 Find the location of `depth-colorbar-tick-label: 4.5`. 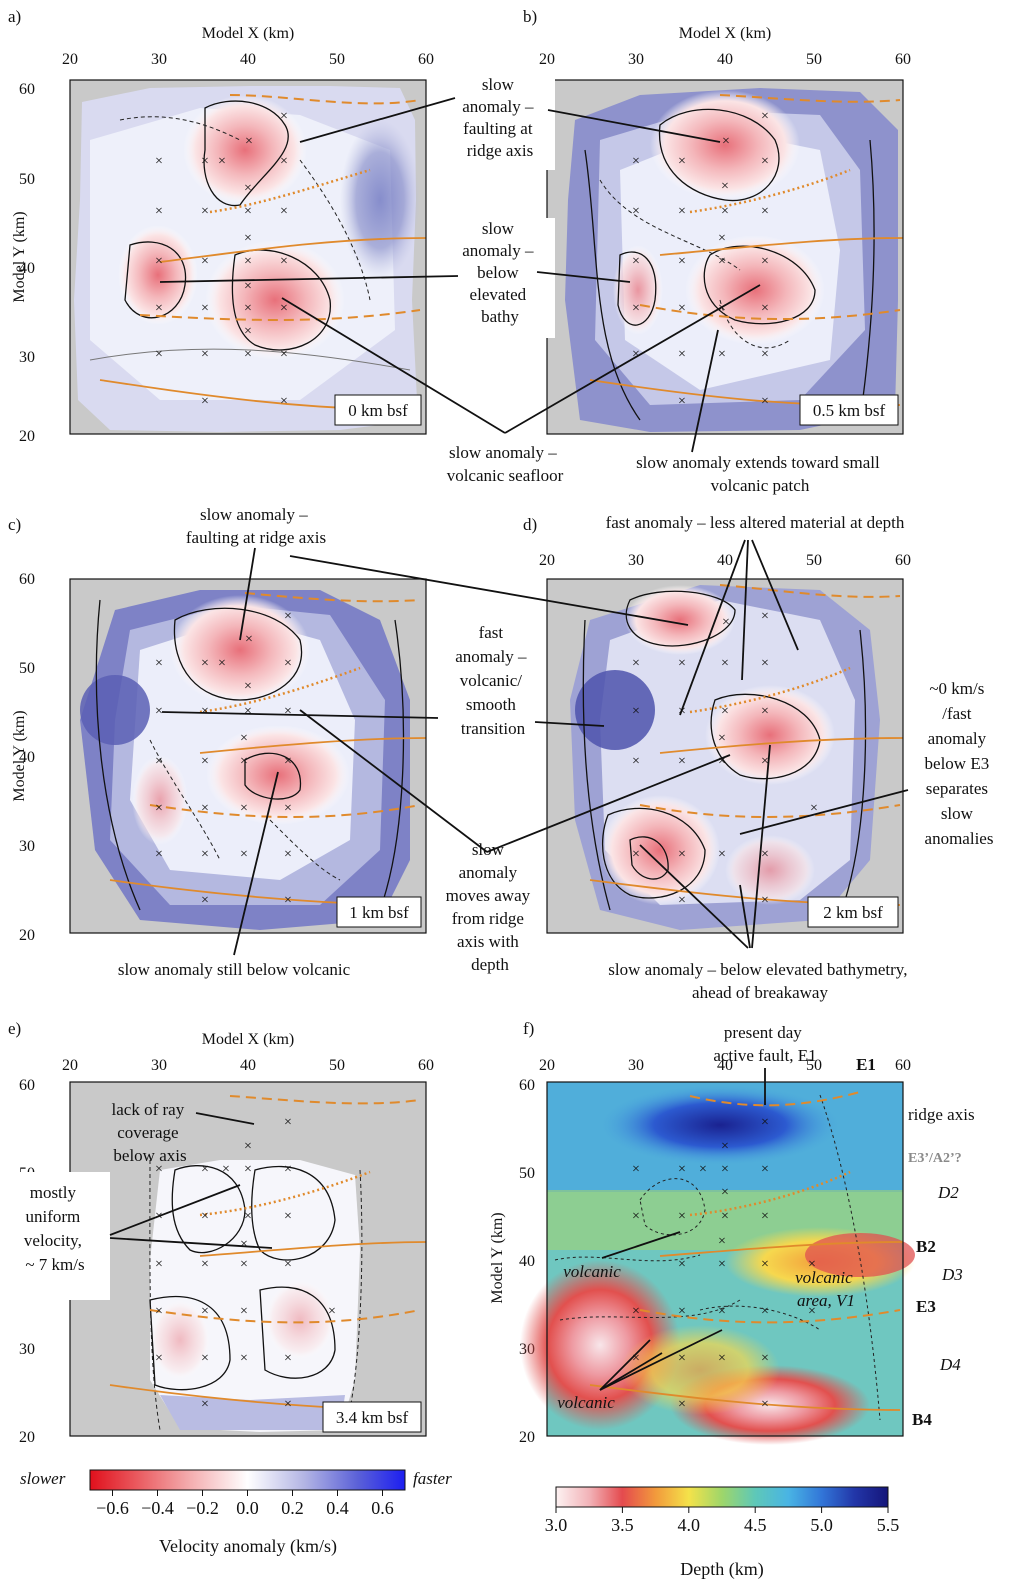

depth-colorbar-tick-label: 4.5 is located at coordinates (755, 1525).